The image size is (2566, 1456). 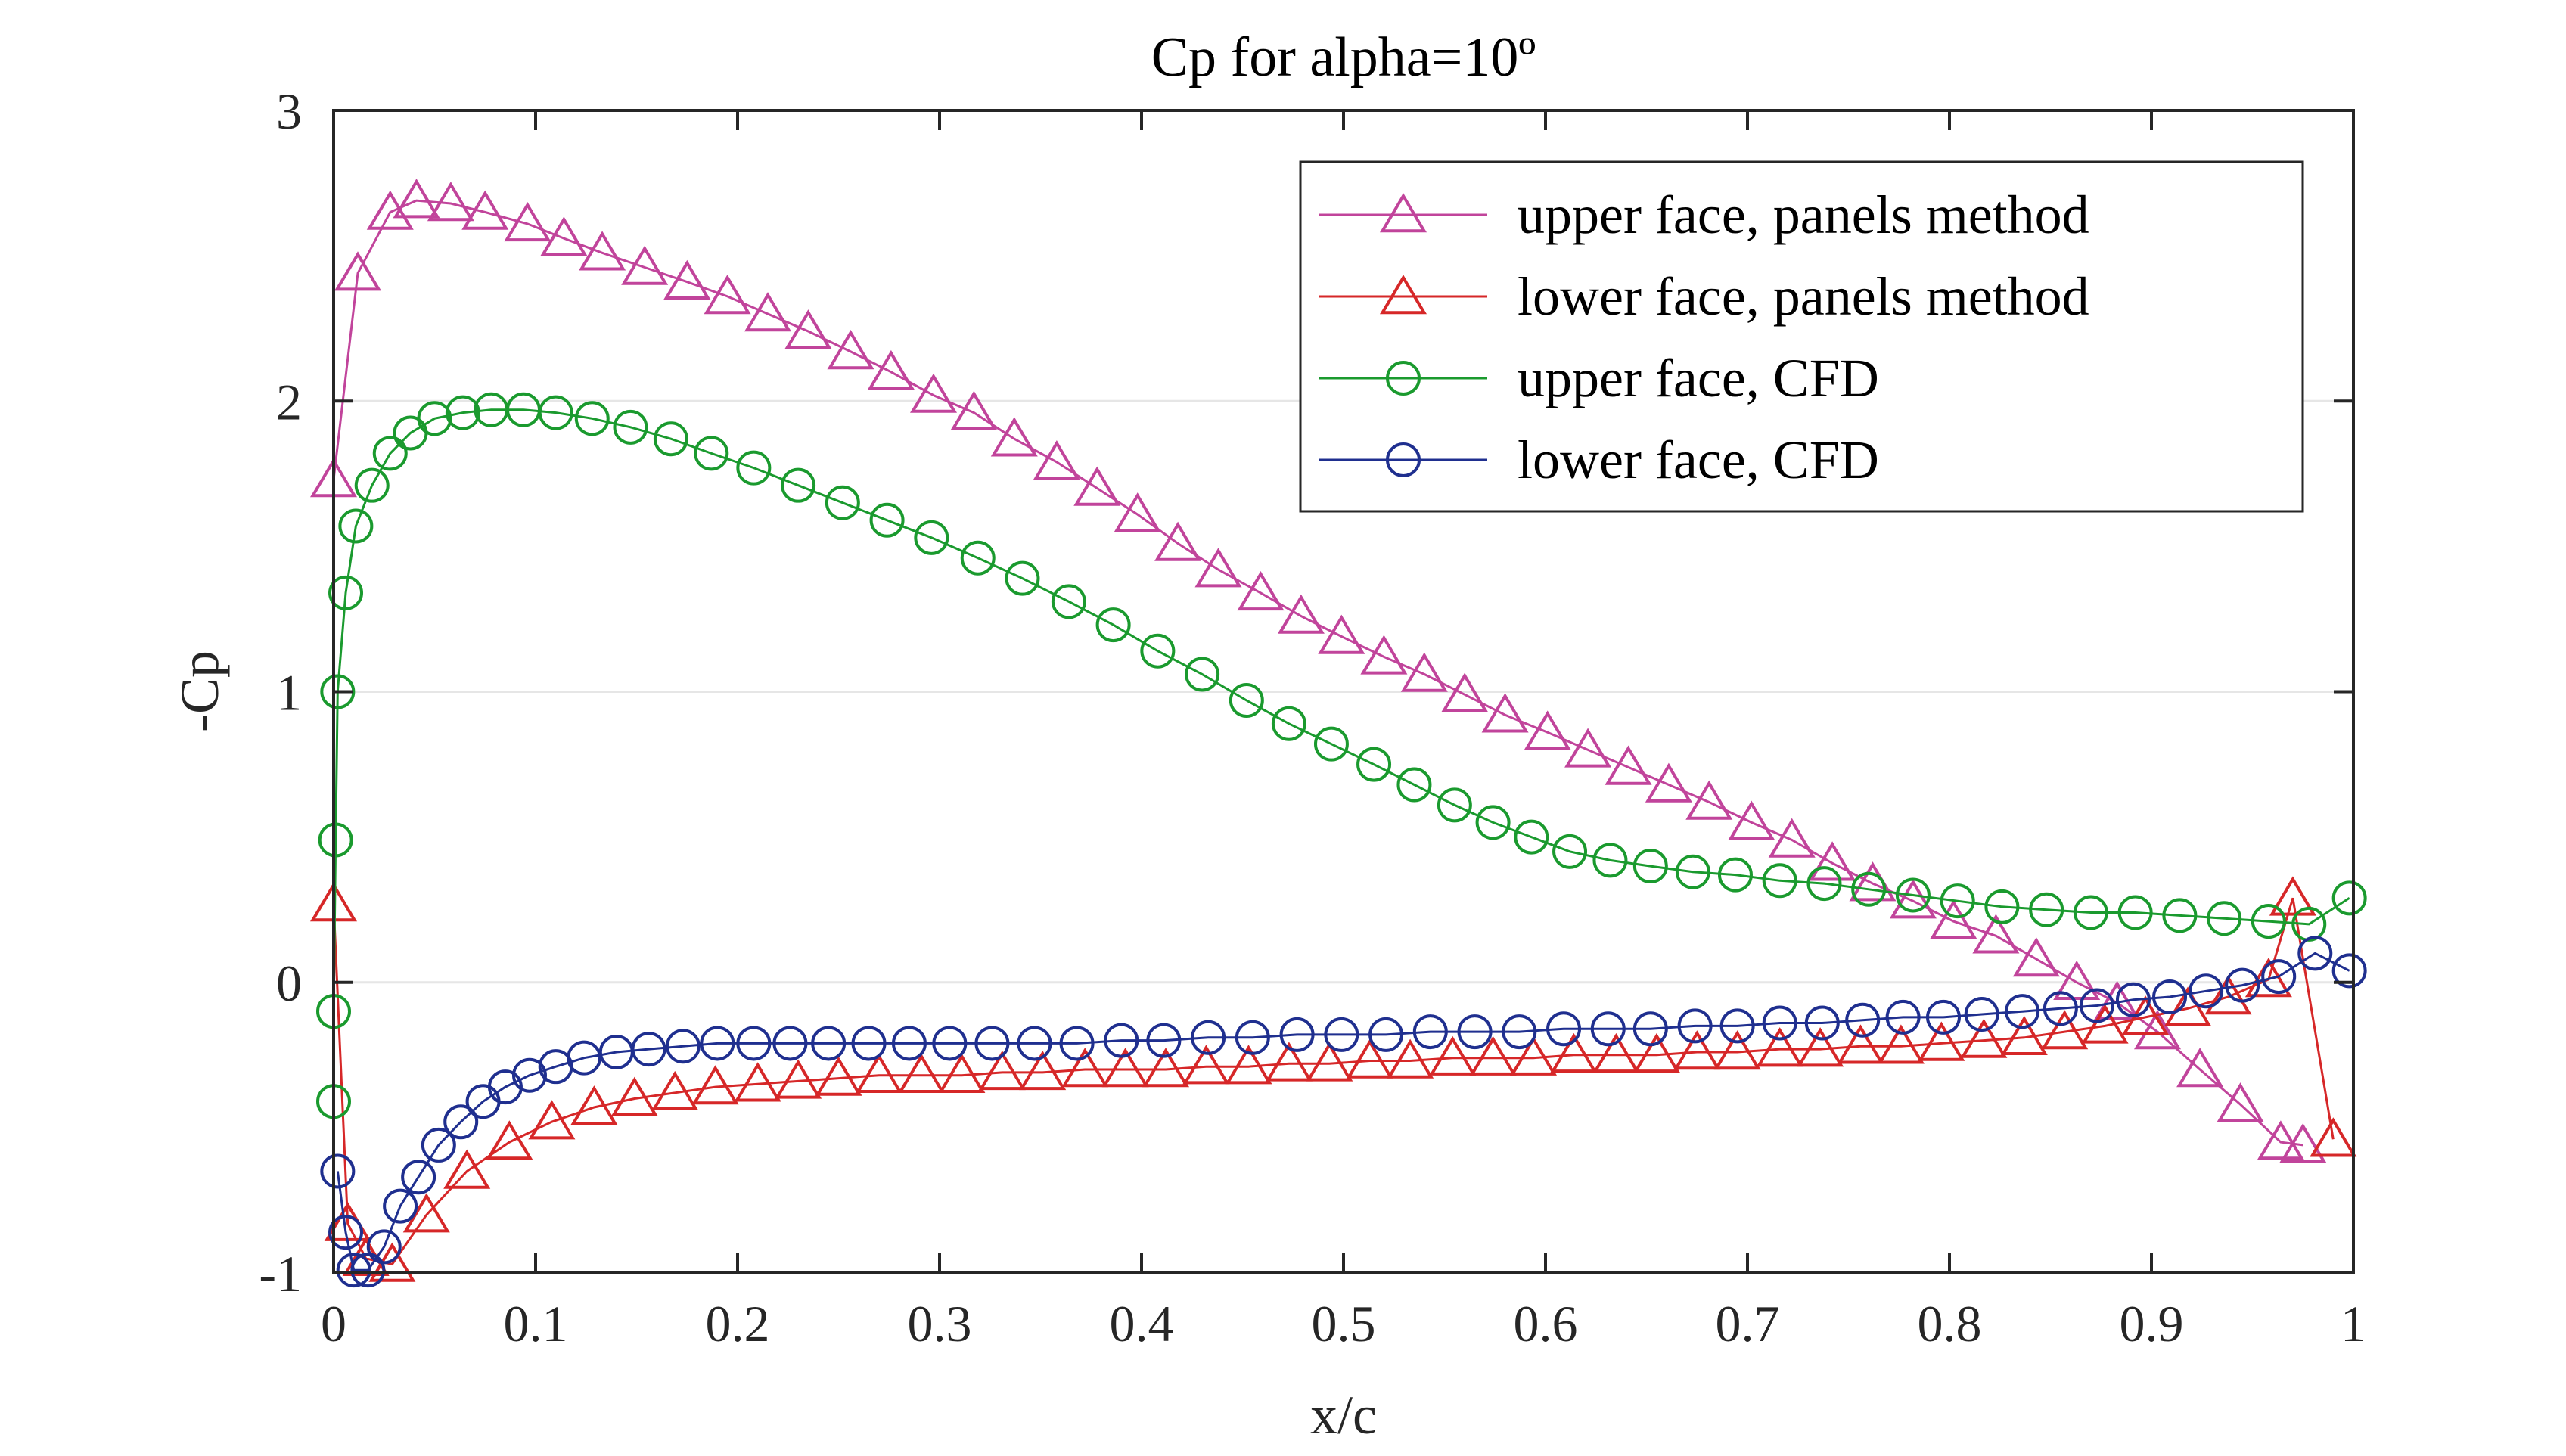 I want to click on x-tick-label: 0.8, so click(x=1950, y=1323).